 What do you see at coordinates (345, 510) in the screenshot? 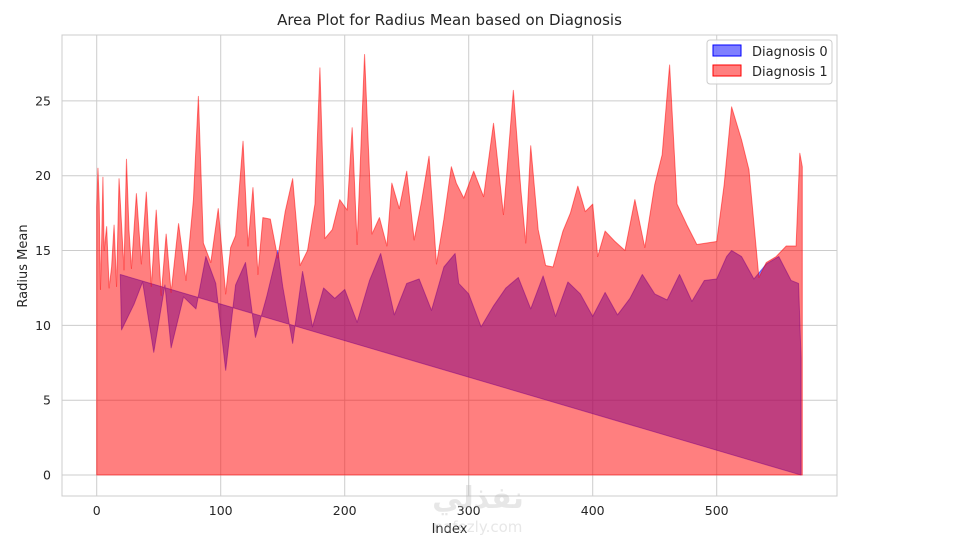
I see `x-tick-label-200: 200` at bounding box center [345, 510].